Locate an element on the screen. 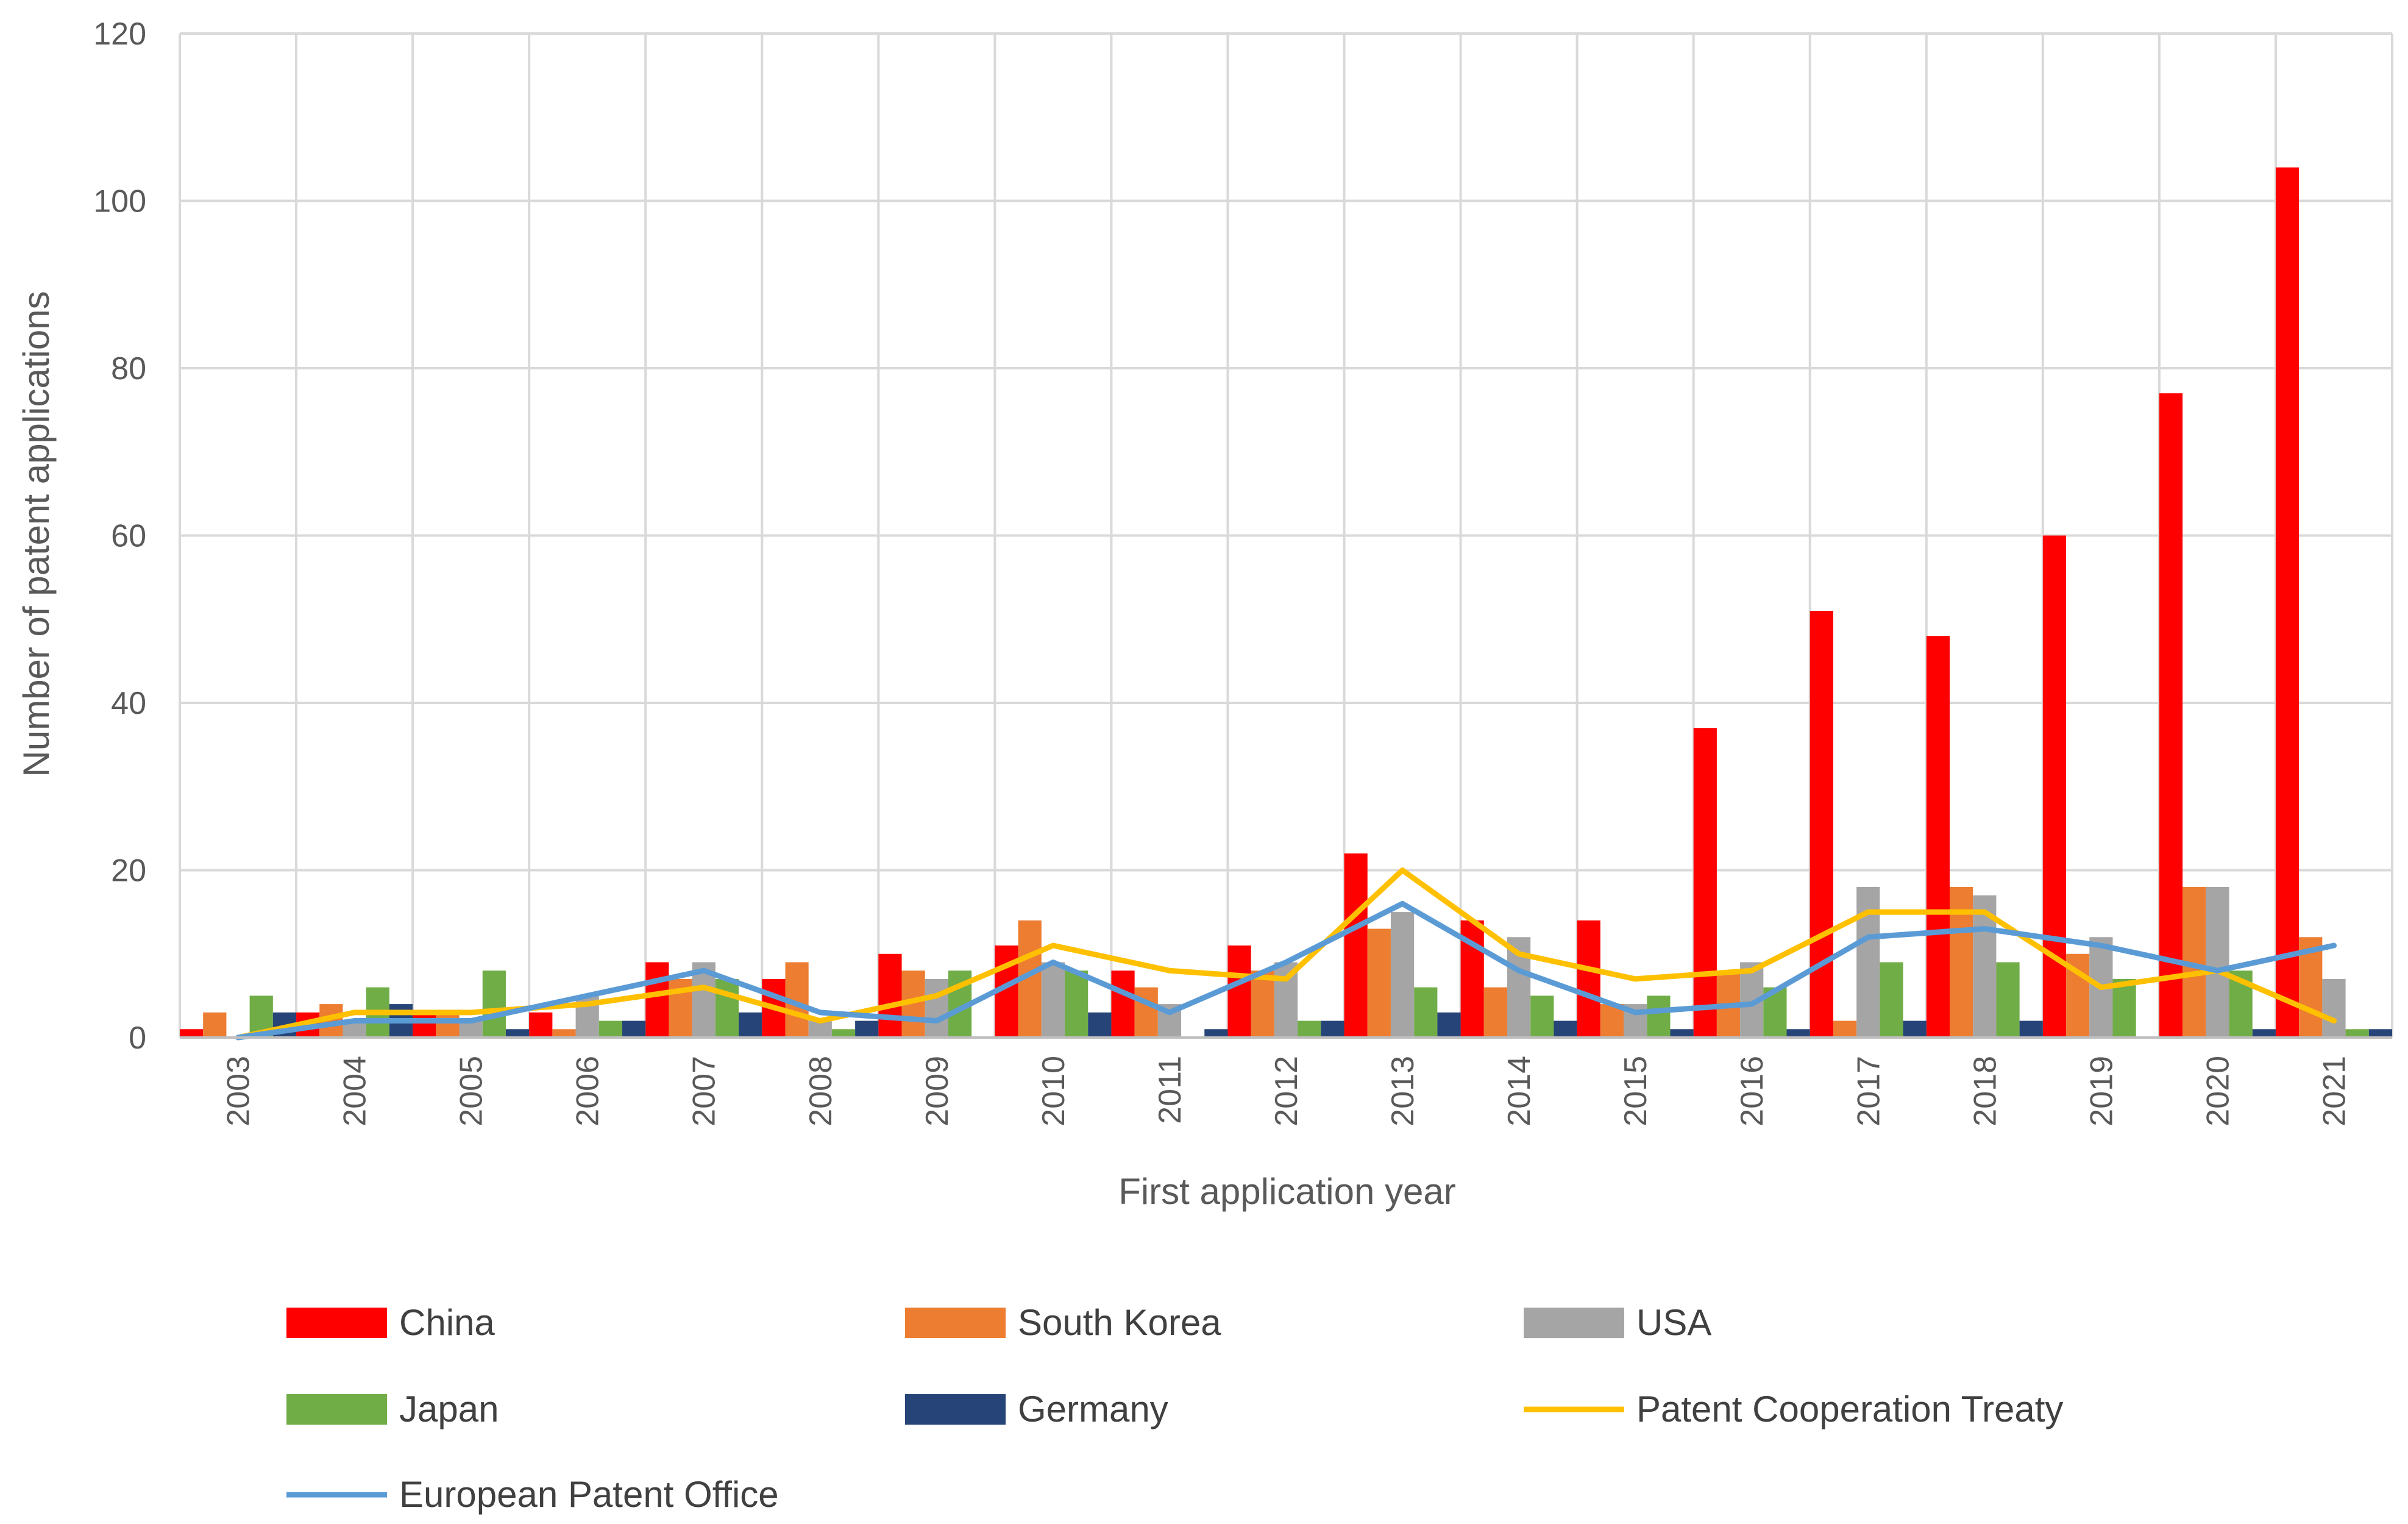  legend-swatch-usa is located at coordinates (1574, 1323).